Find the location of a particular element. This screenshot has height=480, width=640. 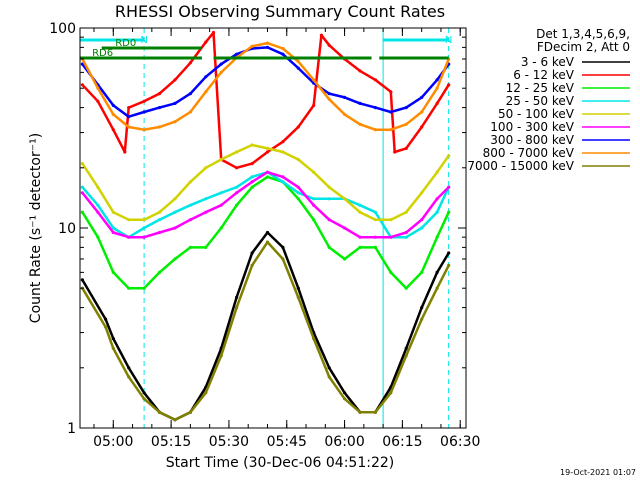

y-tick-label: 1 is located at coordinates (71, 429).